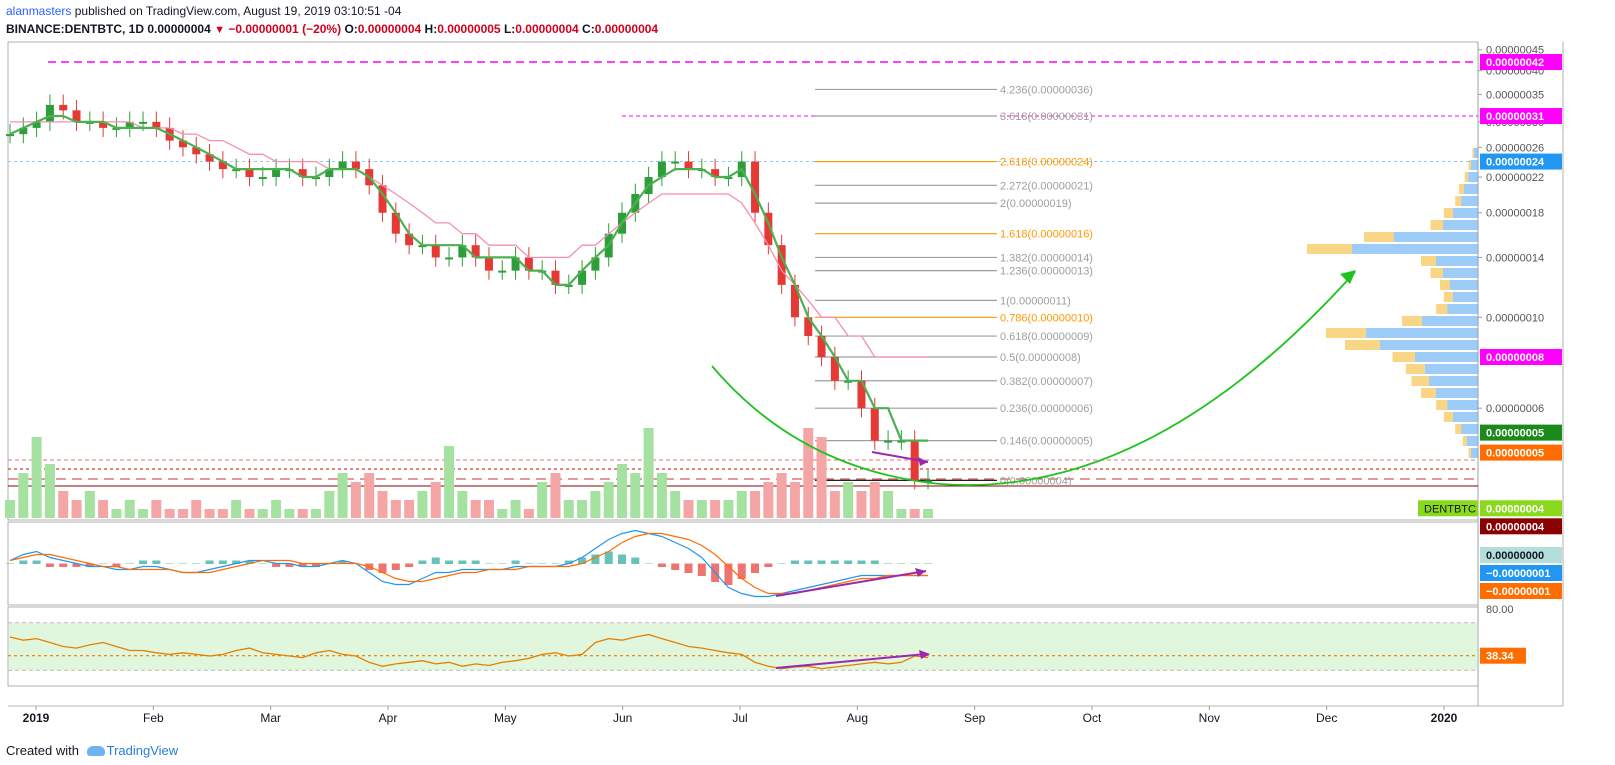 The height and width of the screenshot is (765, 1615). I want to click on tradingview-link: TradingView, so click(142, 750).